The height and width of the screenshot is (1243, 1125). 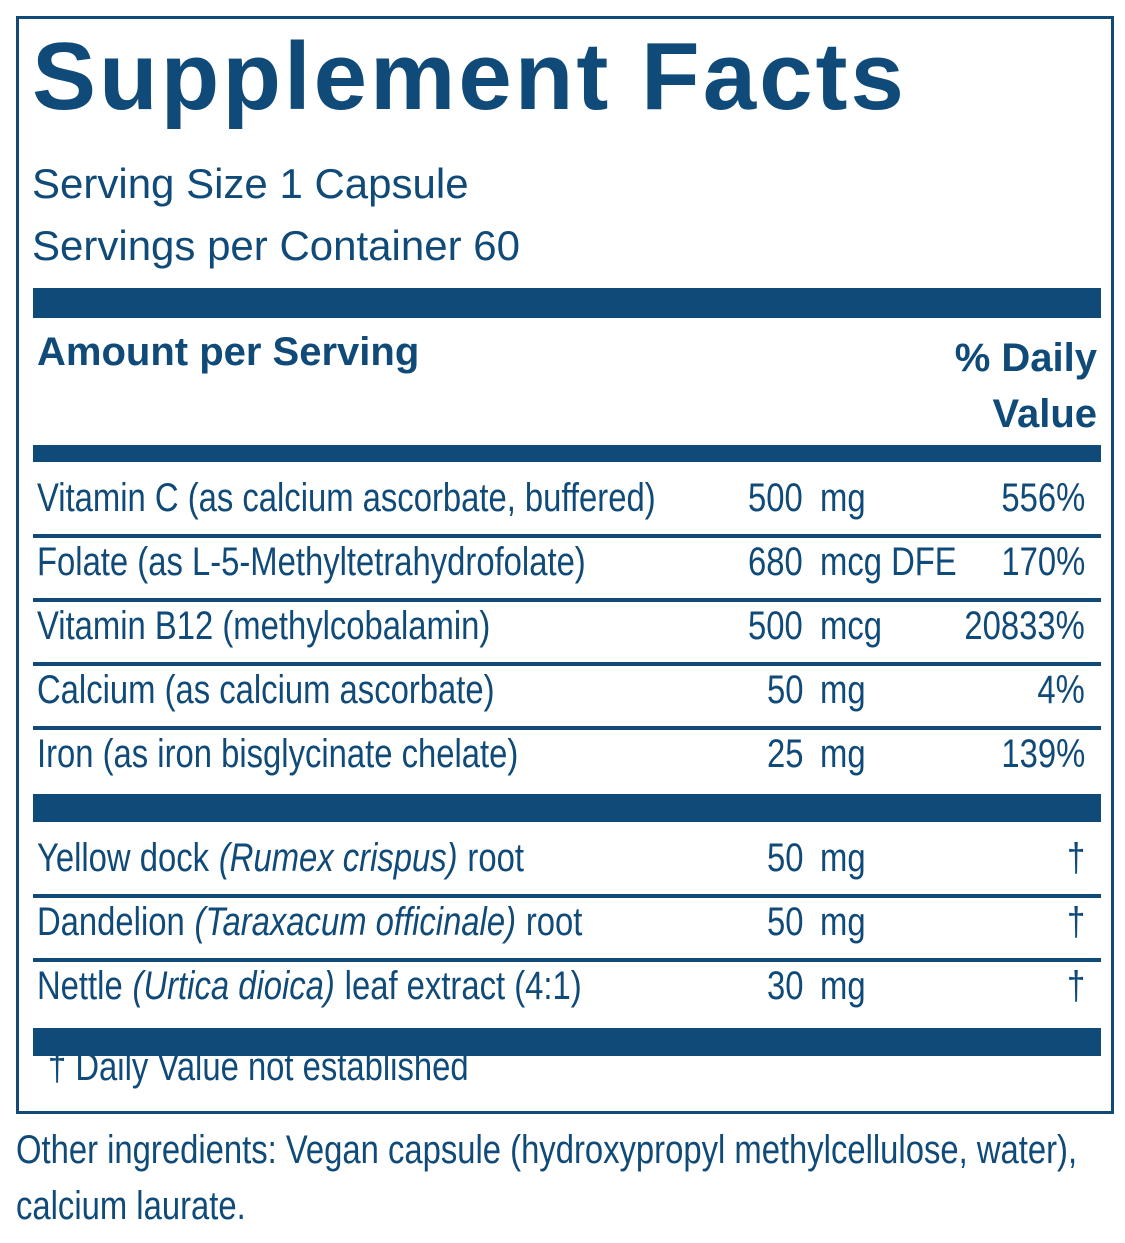 What do you see at coordinates (1043, 498) in the screenshot?
I see `daily-value: 556%` at bounding box center [1043, 498].